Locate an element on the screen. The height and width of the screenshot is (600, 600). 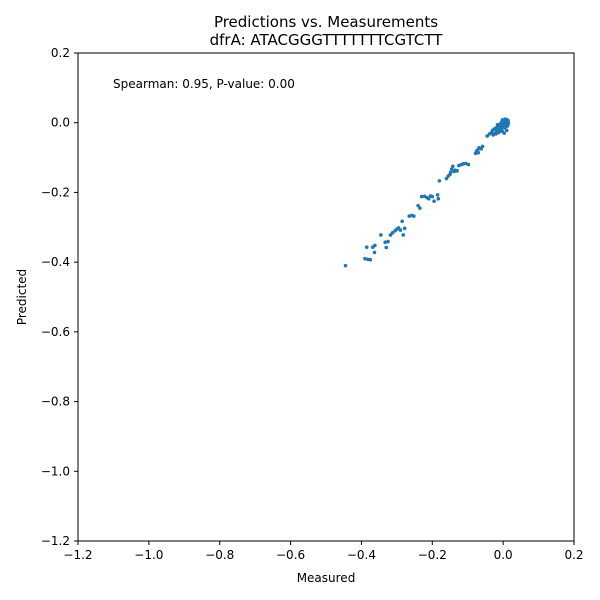
data-points is located at coordinates (427, 192).